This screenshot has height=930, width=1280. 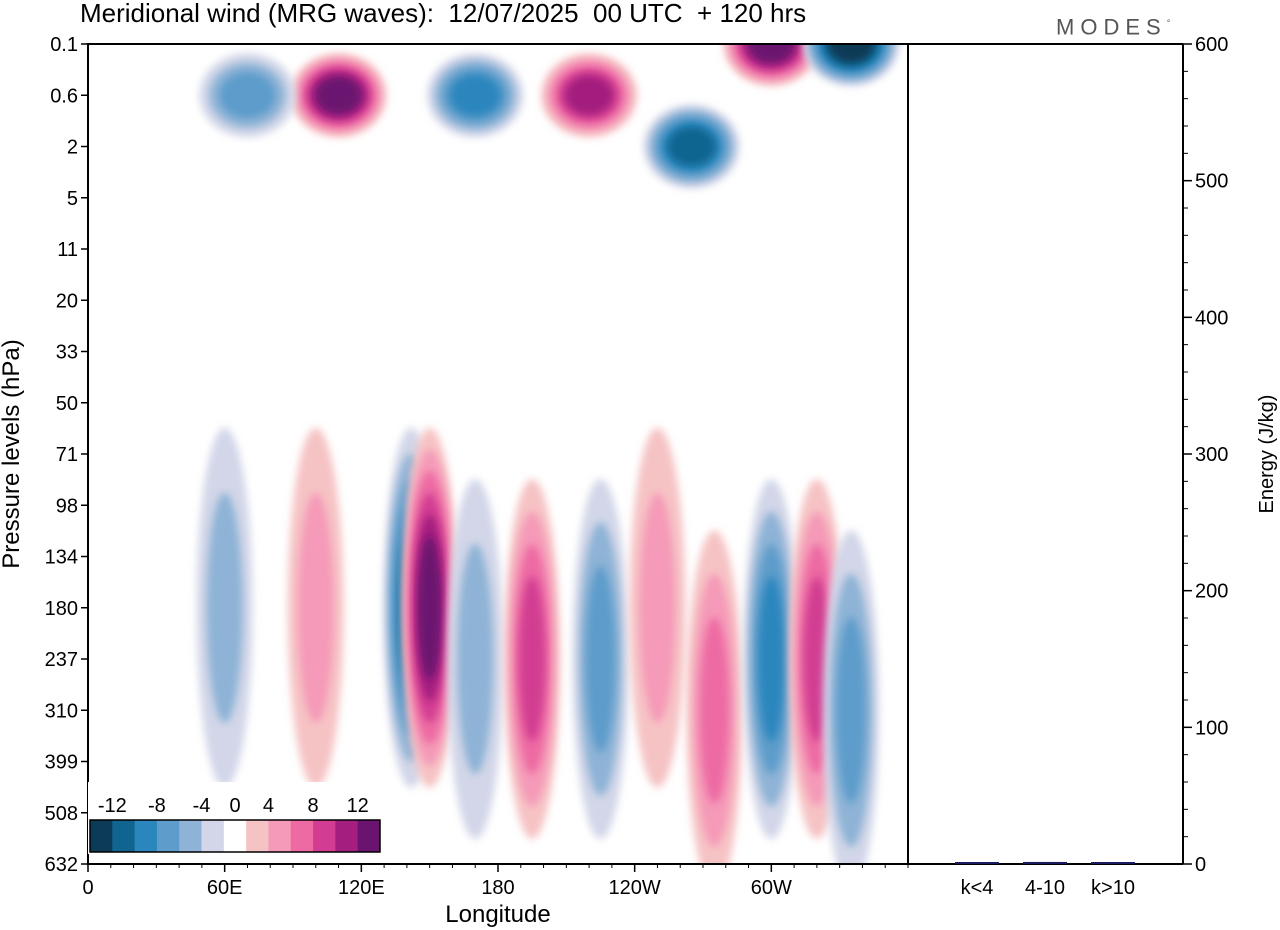 I want to click on x-tick-label: 120E, so click(x=361, y=888).